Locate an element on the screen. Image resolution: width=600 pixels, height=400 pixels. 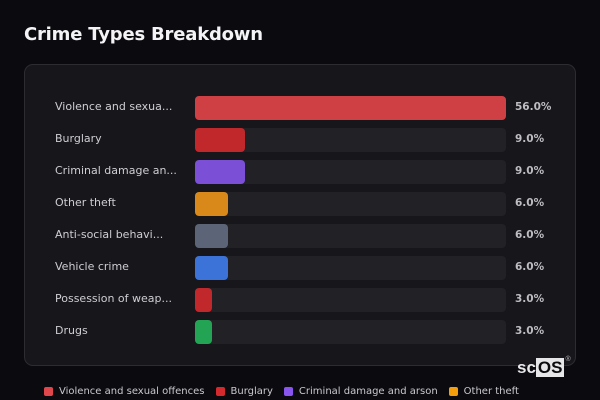
legend-item: Burglary is located at coordinates (244, 391).